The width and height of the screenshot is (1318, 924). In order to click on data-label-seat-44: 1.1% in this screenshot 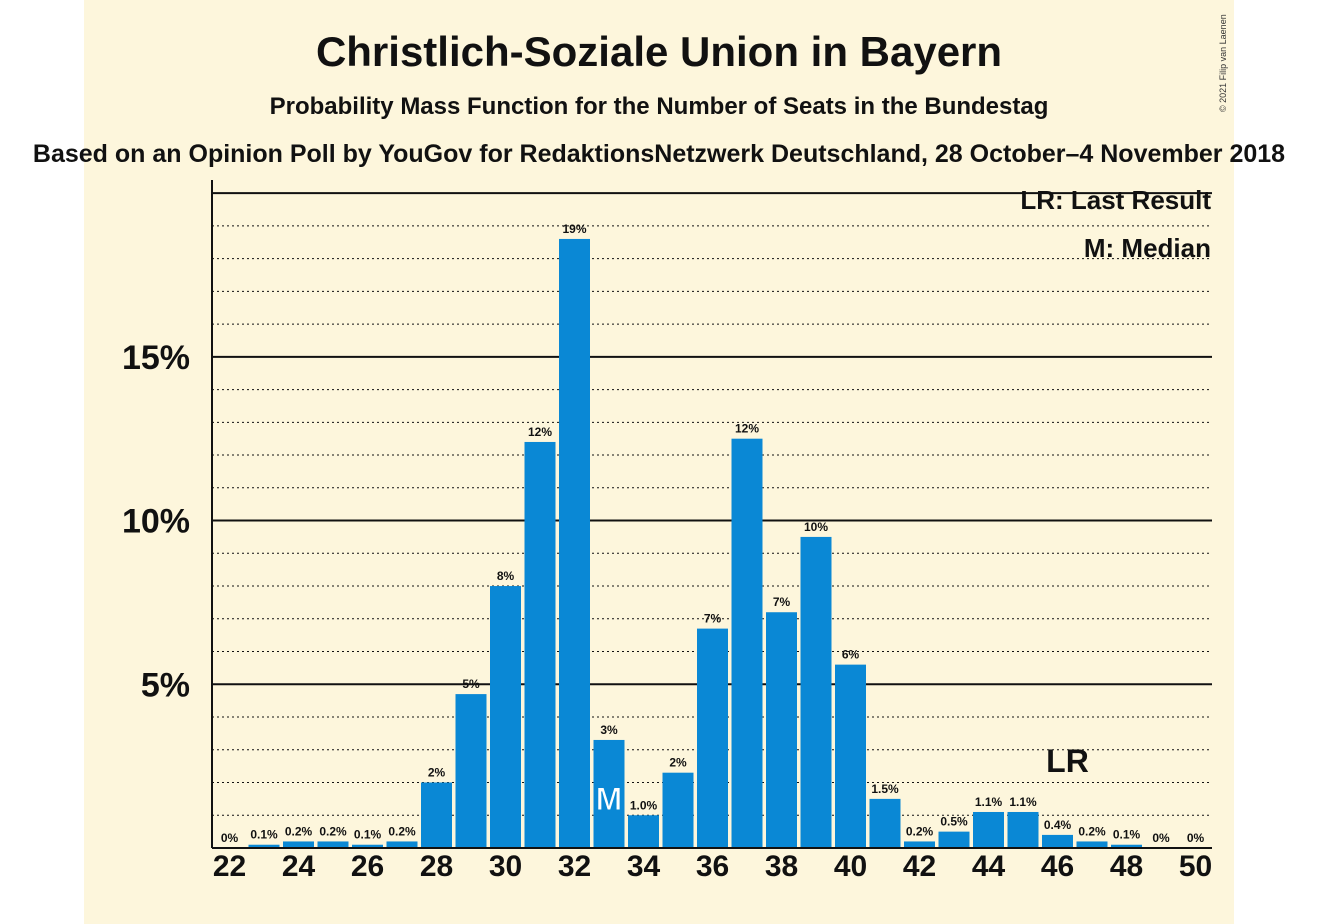, I will do `click(989, 802)`.